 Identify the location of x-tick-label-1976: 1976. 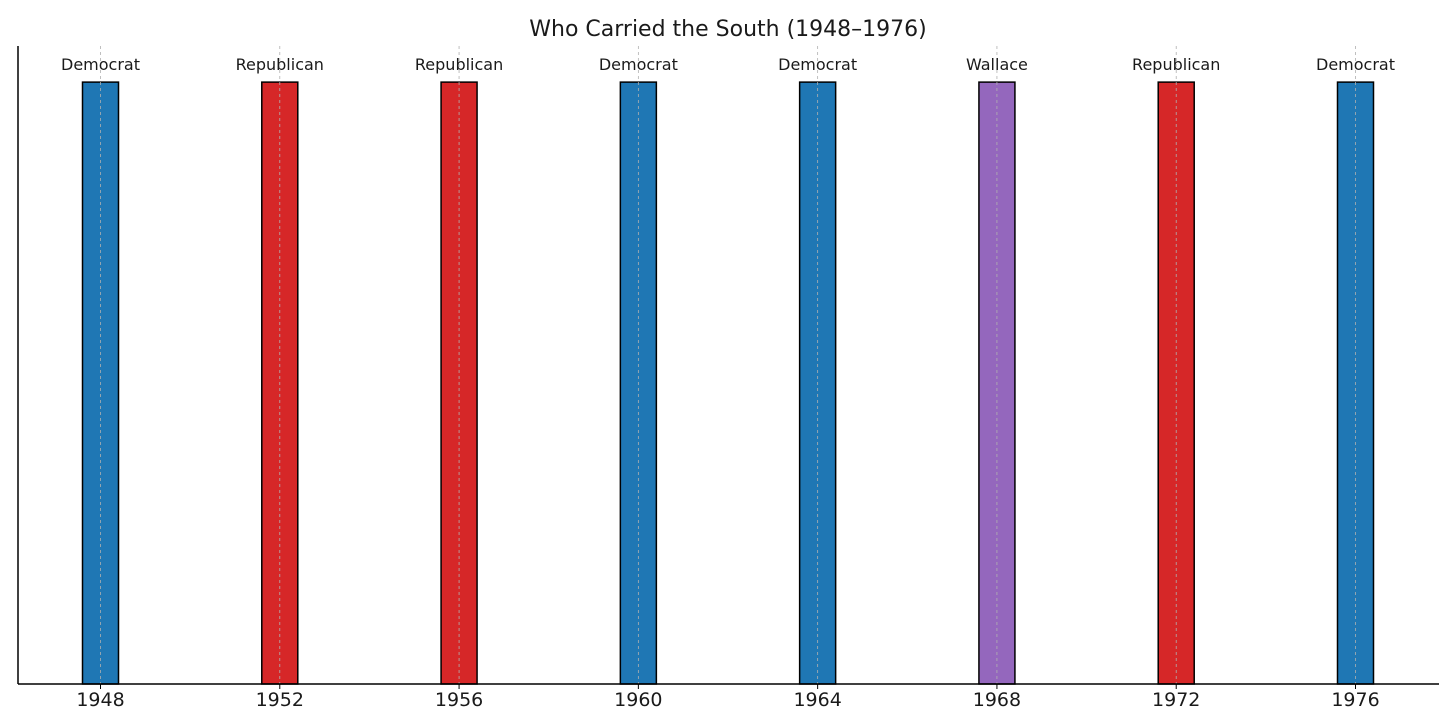
(1355, 700).